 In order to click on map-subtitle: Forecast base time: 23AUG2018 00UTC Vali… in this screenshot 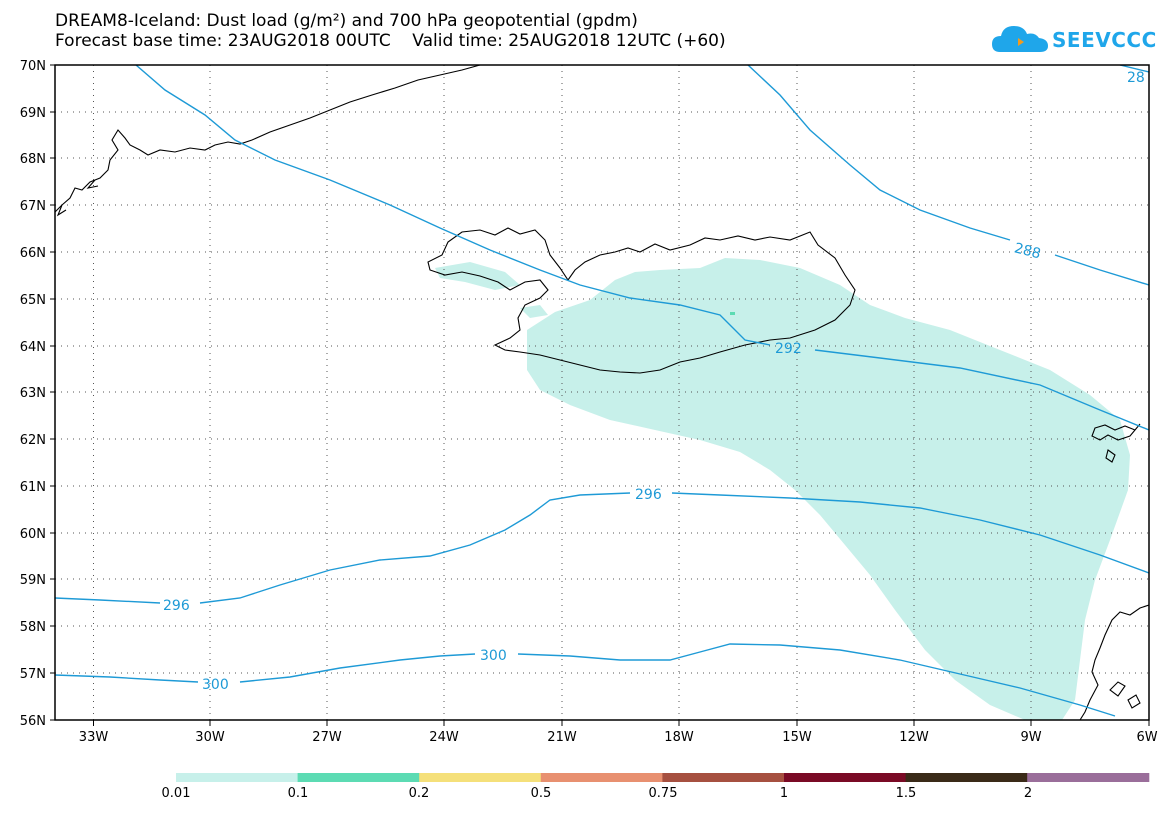, I will do `click(390, 41)`.